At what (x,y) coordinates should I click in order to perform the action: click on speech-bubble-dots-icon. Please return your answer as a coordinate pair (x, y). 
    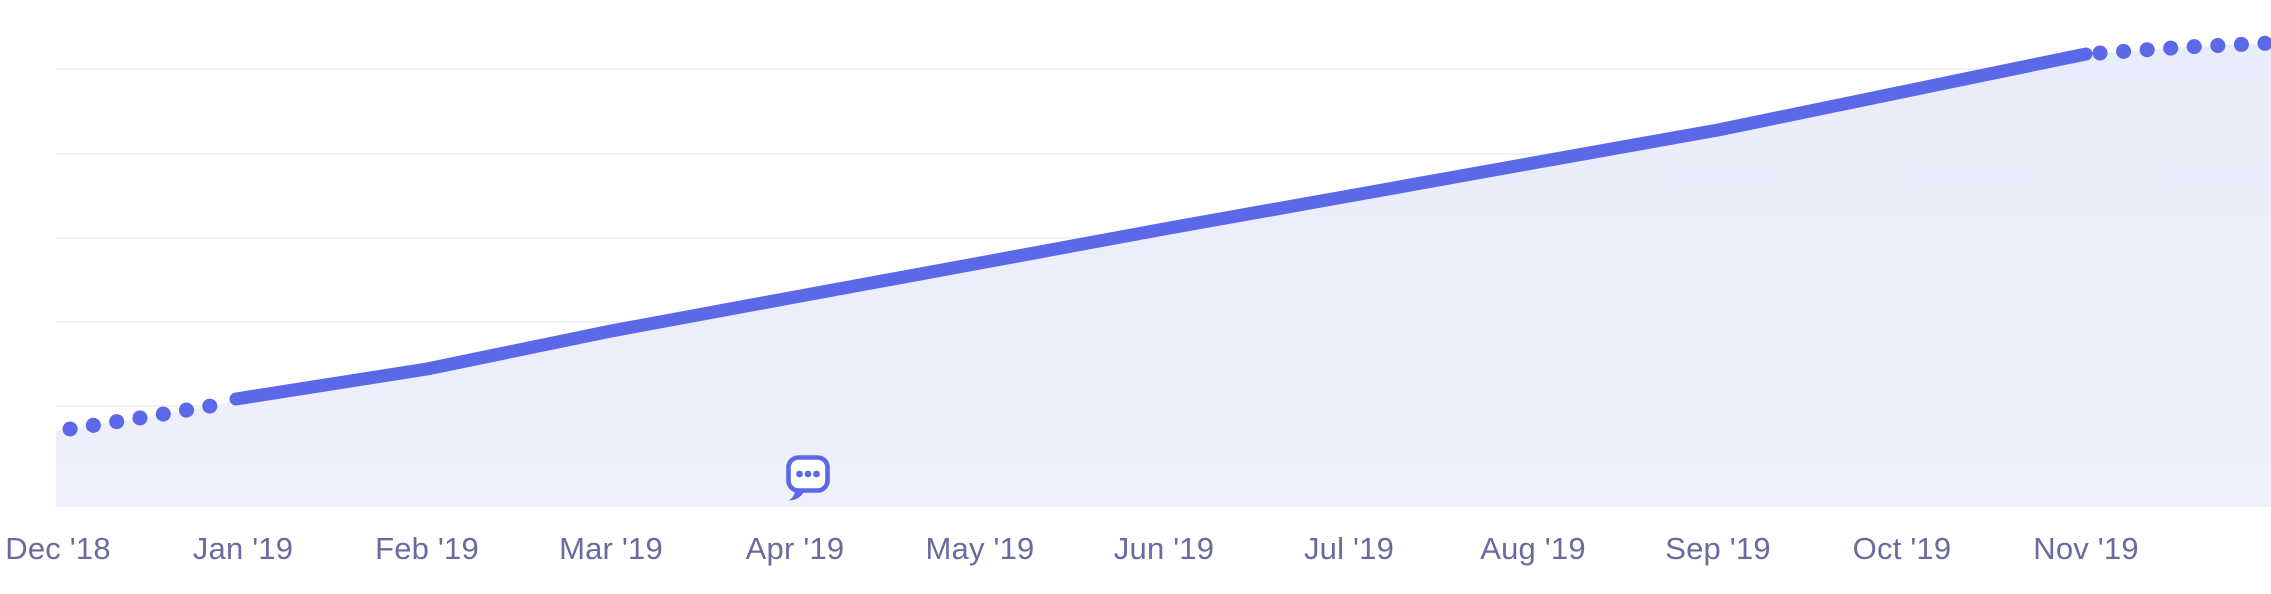
    Looking at the image, I should click on (808, 478).